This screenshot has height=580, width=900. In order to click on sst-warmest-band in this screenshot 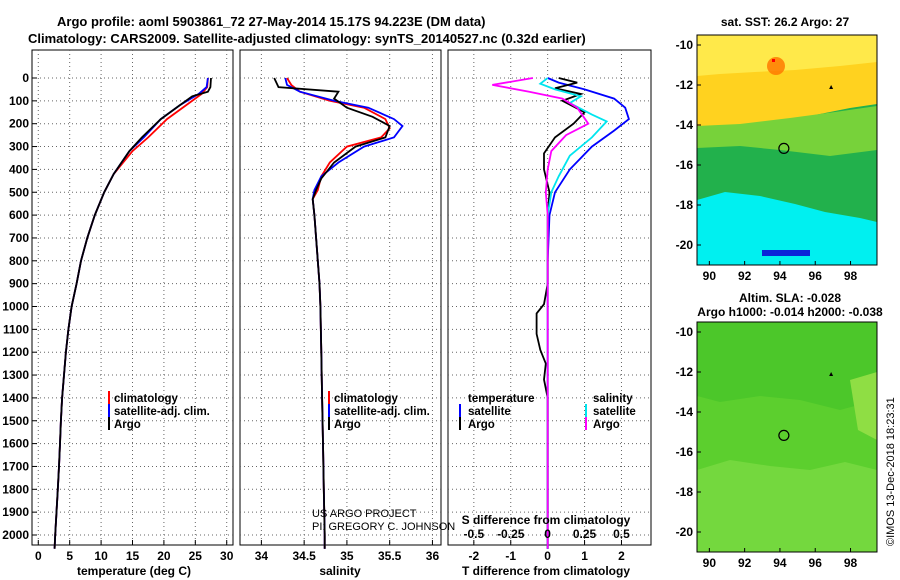, I will do `click(787, 55)`.